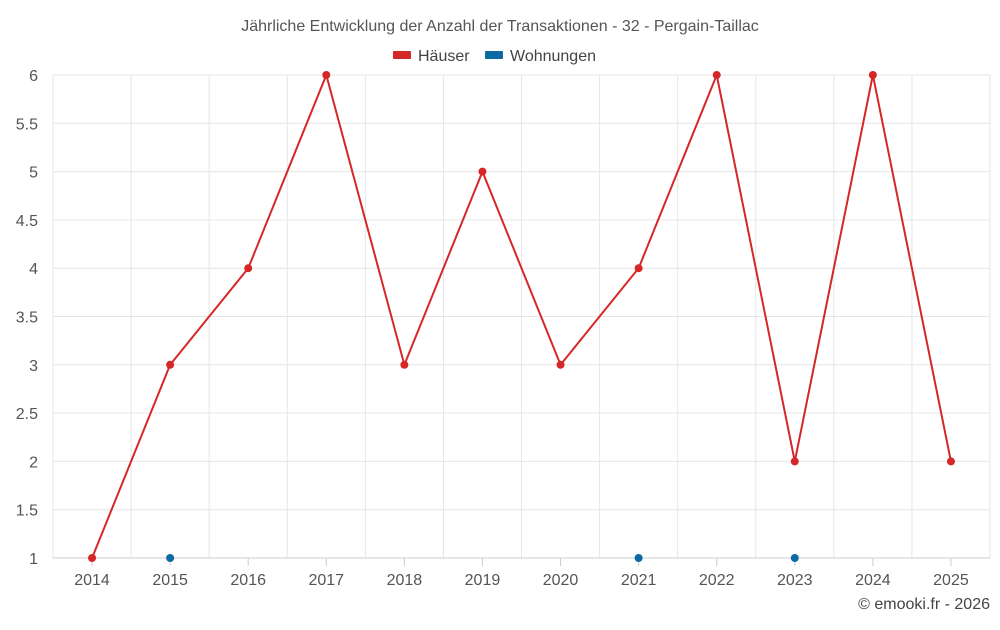 This screenshot has height=630, width=1000. I want to click on x-tick-label: 2024, so click(873, 580).